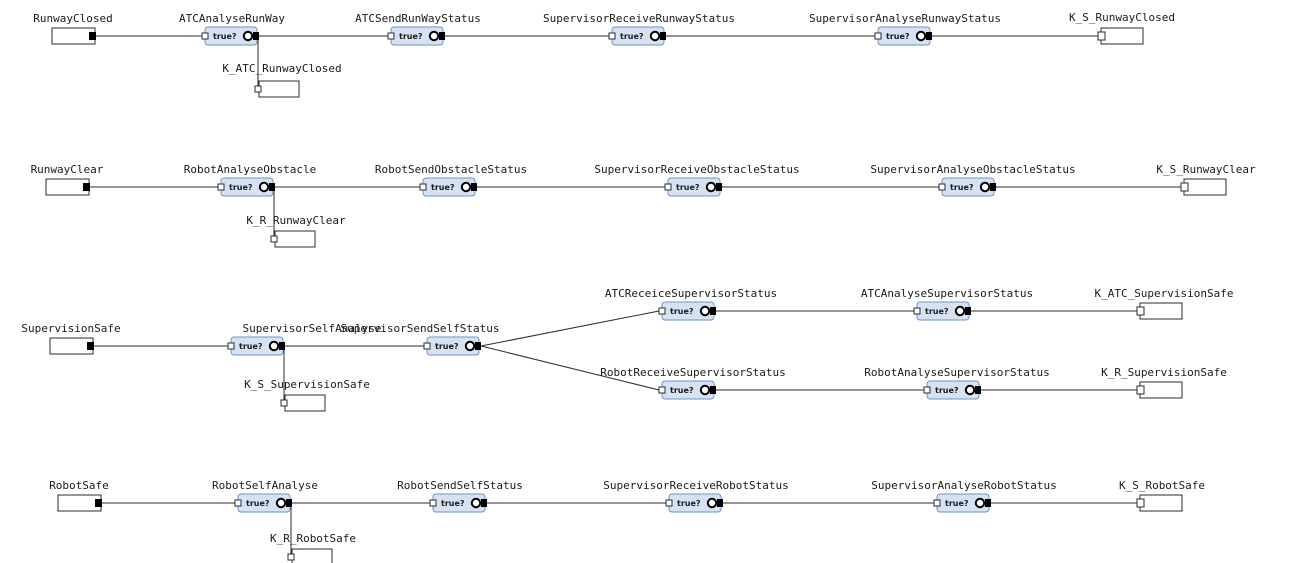 This screenshot has height=563, width=1289. I want to click on block-atc-send-run-way-status: true?, so click(416, 36).